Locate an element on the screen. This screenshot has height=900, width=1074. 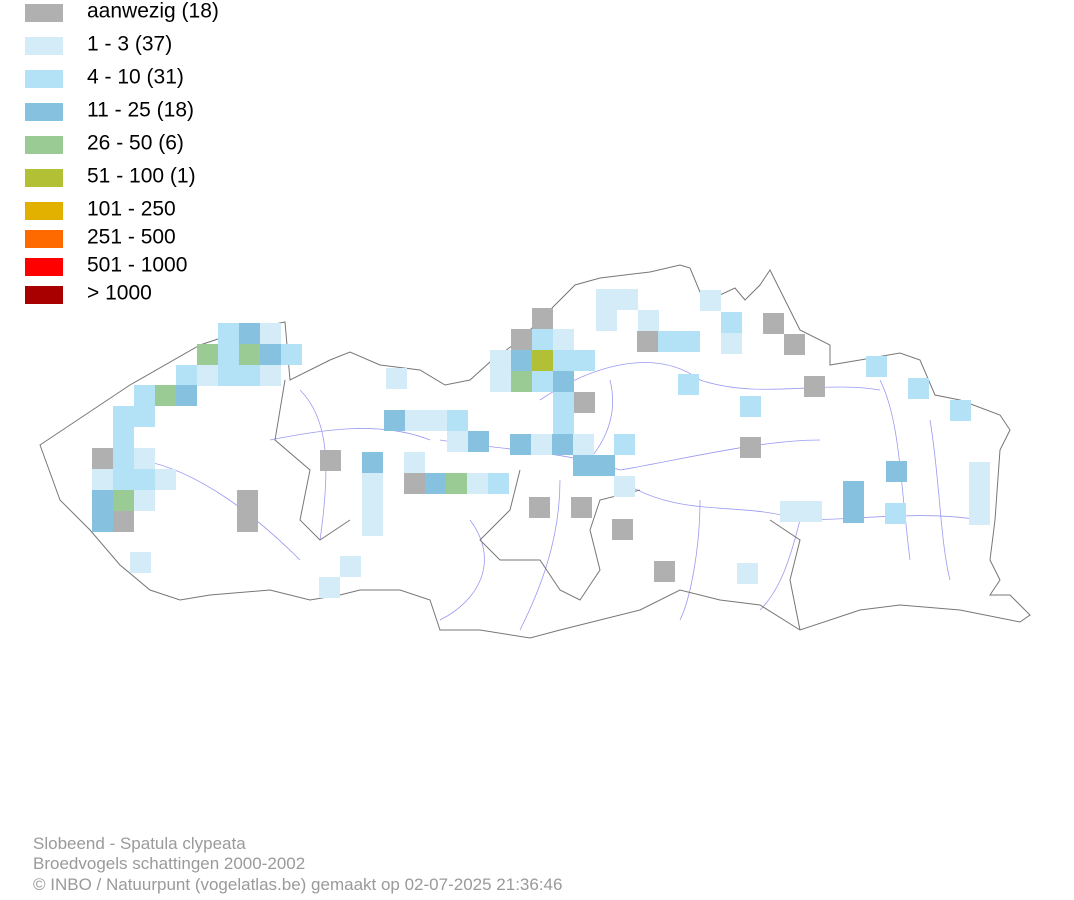
legend-label: > 1000 is located at coordinates (119, 293).